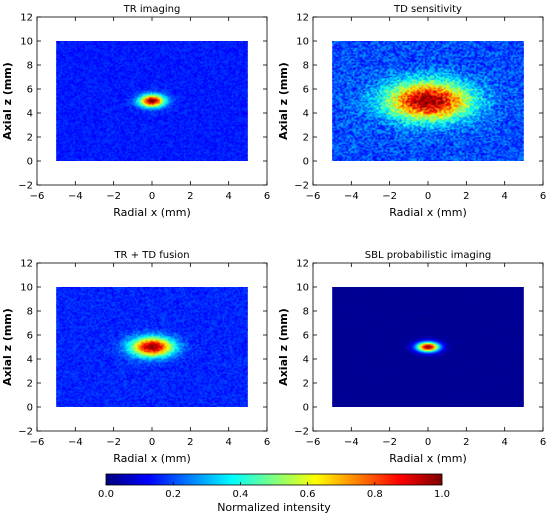 This screenshot has width=550, height=519. Describe the element at coordinates (427, 9) in the screenshot. I see `panel-title: TD sensitivity` at that location.